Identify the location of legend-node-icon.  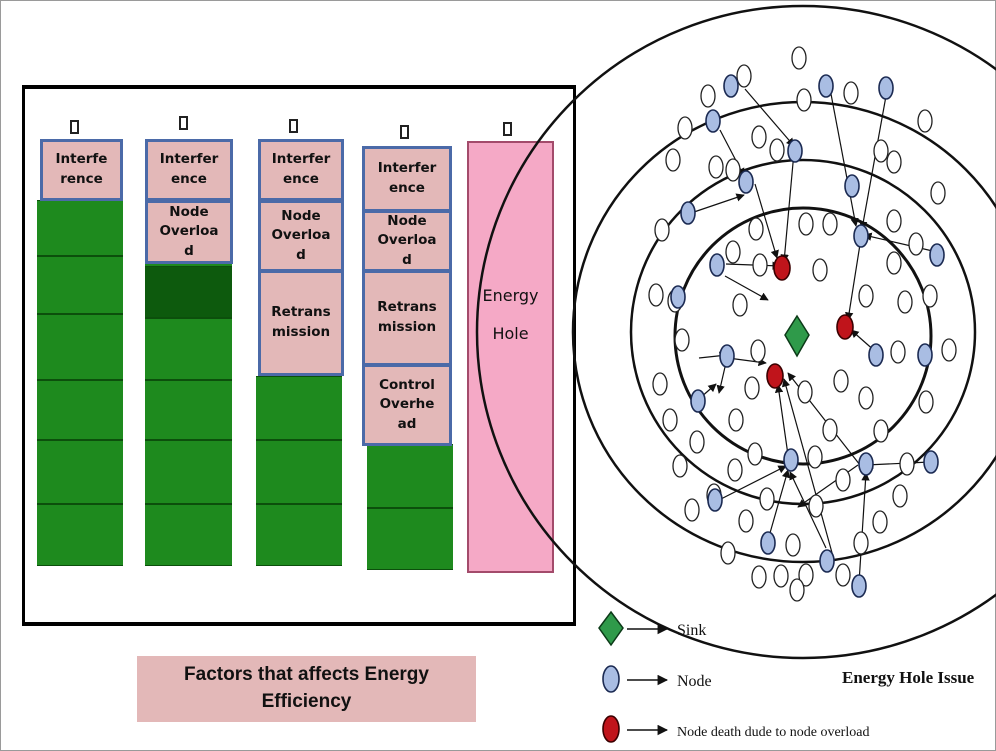
(611, 679).